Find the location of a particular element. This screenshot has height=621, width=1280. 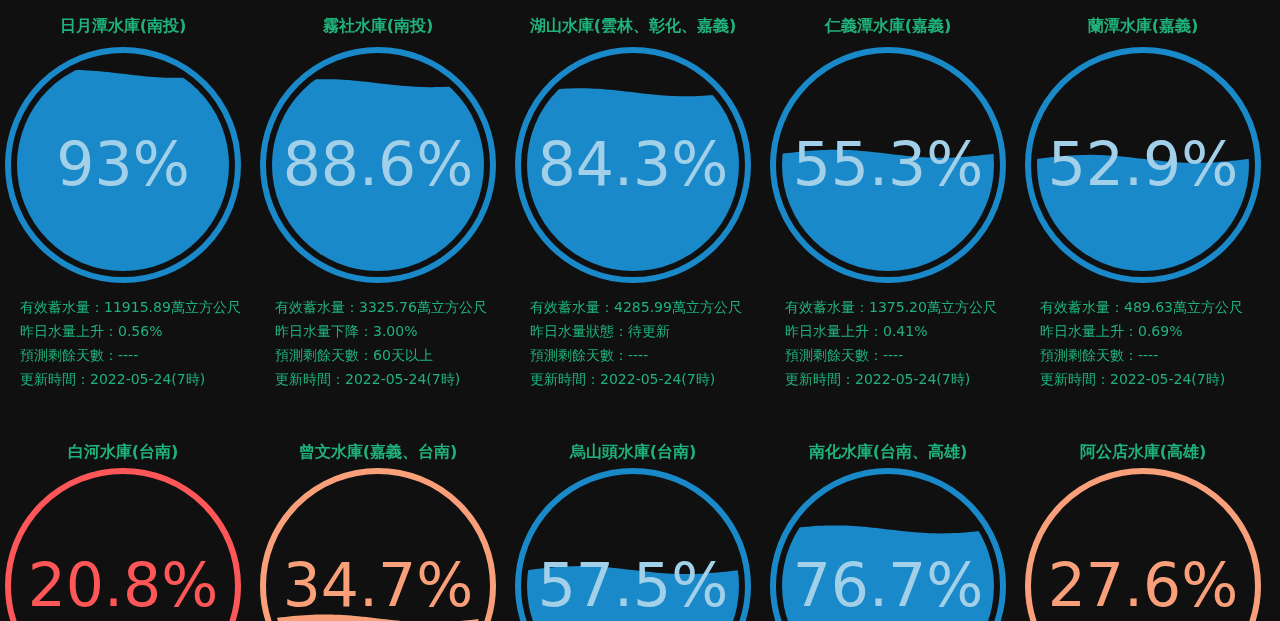

text: 昨日水量狀態：待更新 is located at coordinates (600, 331).